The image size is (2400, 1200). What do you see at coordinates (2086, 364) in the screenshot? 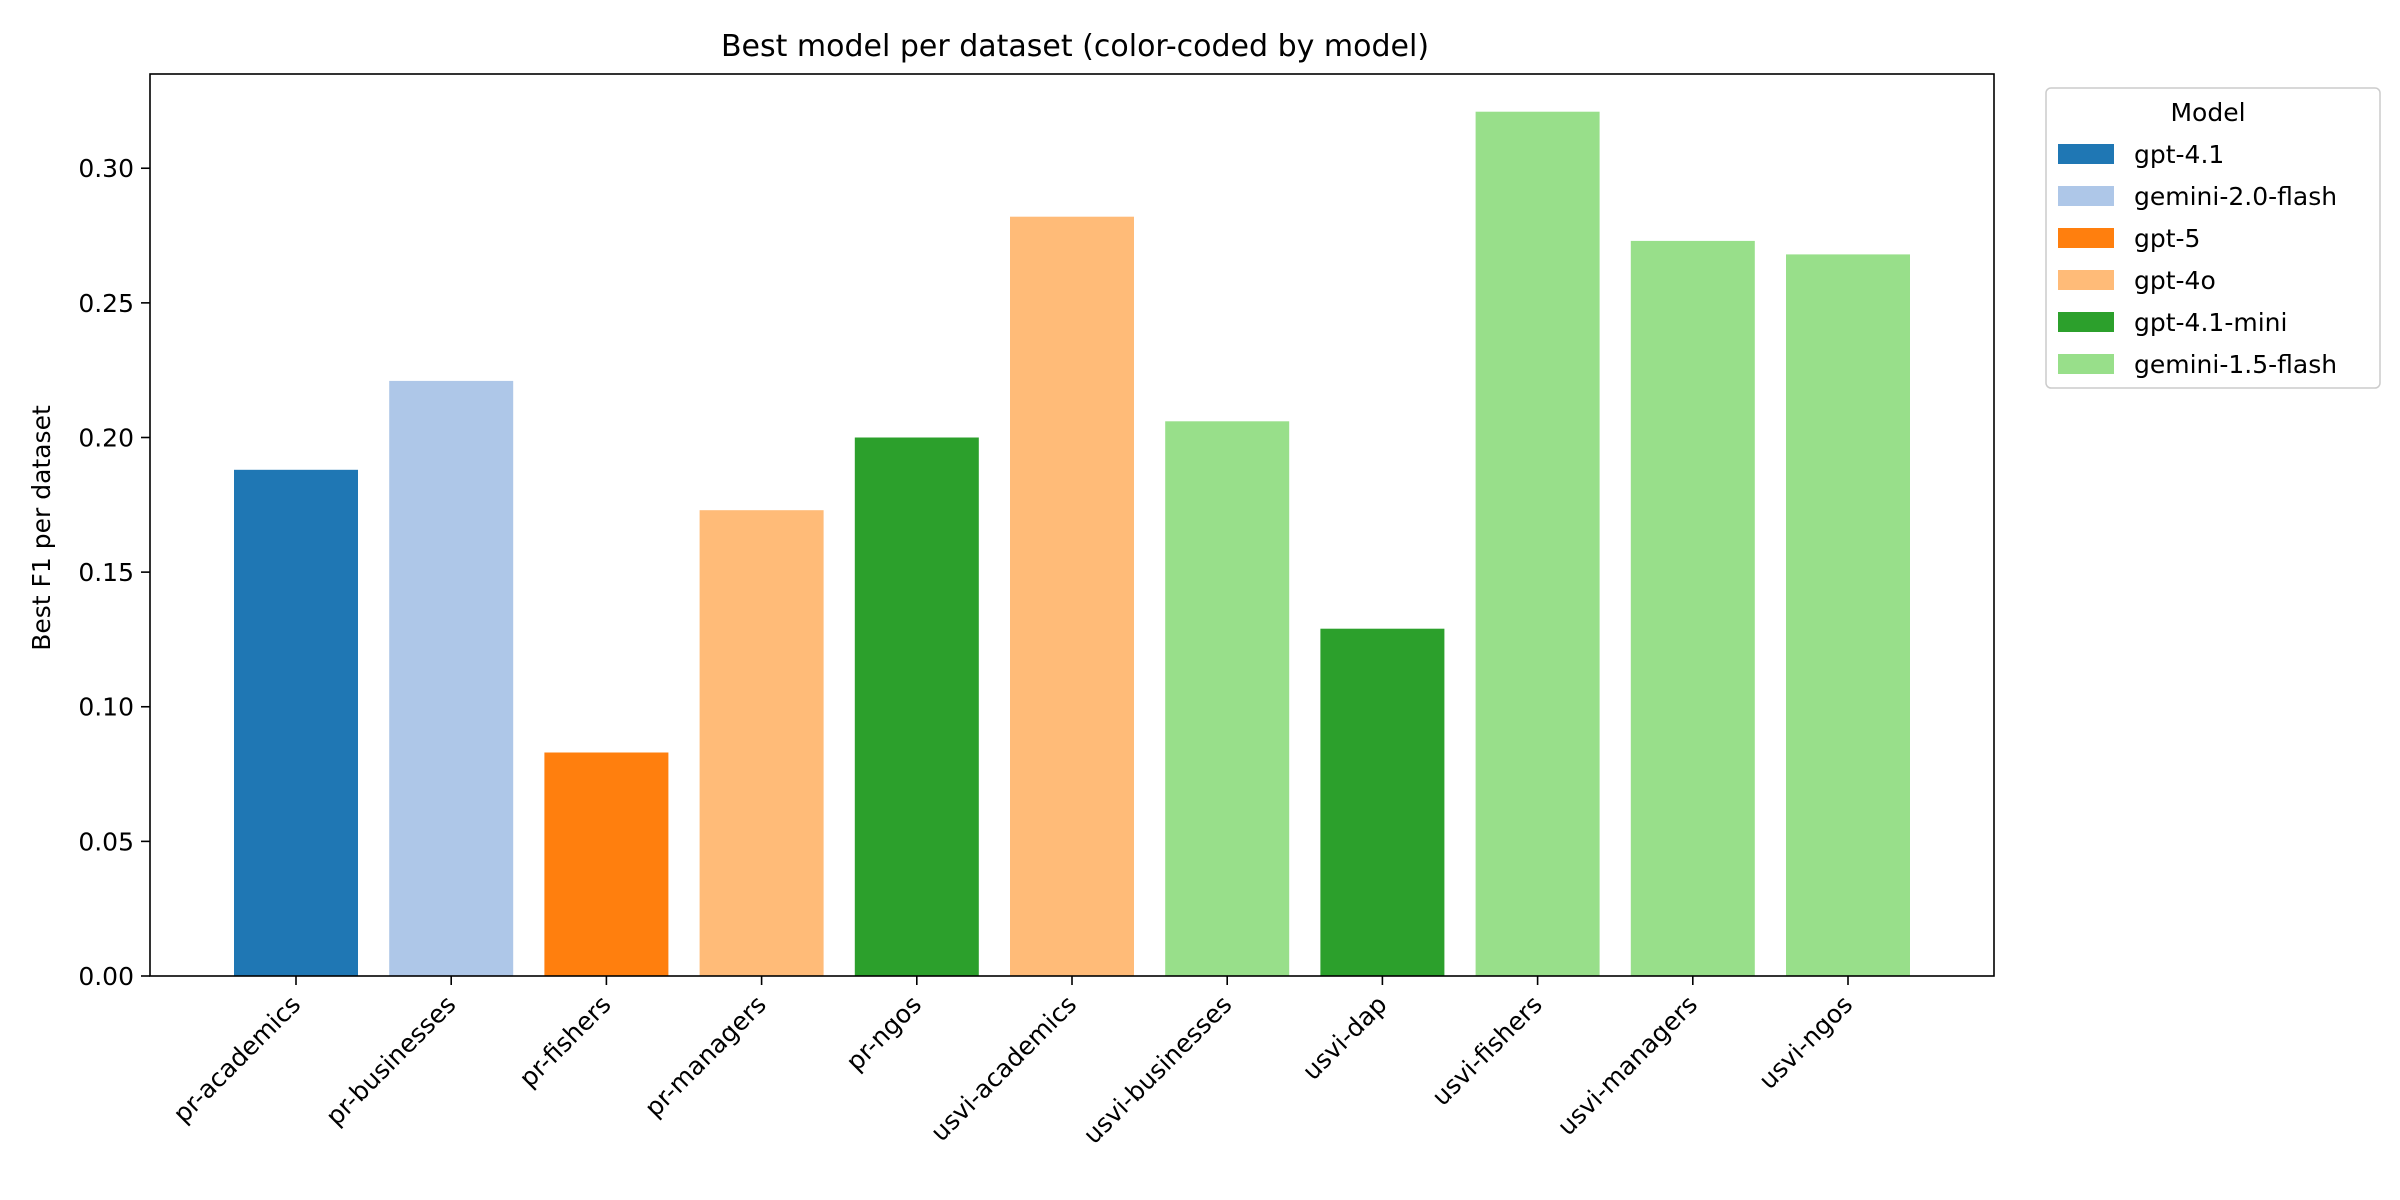
I see `legend-swatch-gemini-1-5-flash` at bounding box center [2086, 364].